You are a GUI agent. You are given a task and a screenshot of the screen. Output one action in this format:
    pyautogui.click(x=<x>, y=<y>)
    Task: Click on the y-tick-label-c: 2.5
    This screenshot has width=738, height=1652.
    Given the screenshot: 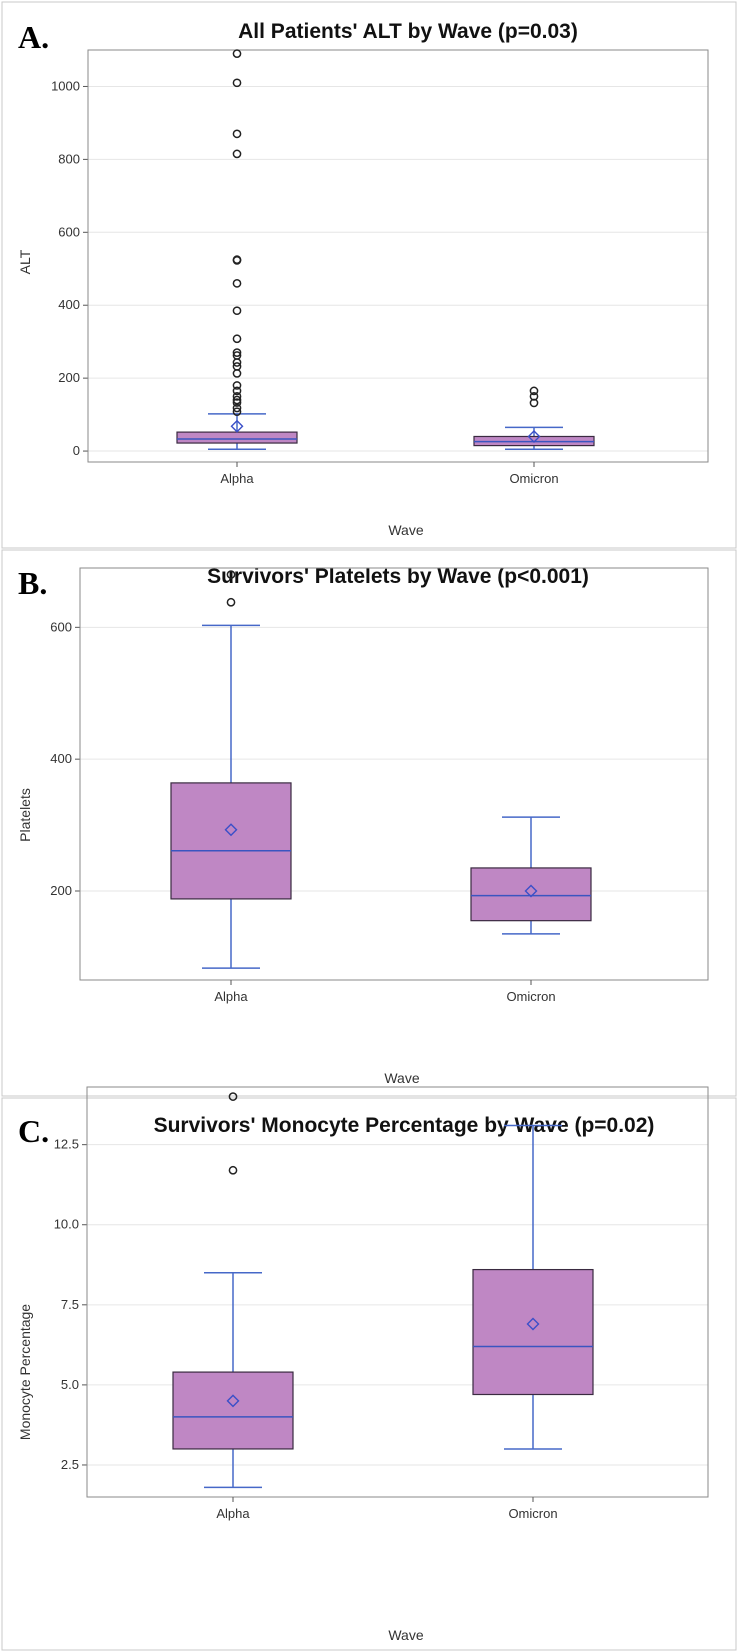 What is the action you would take?
    pyautogui.click(x=70, y=1464)
    